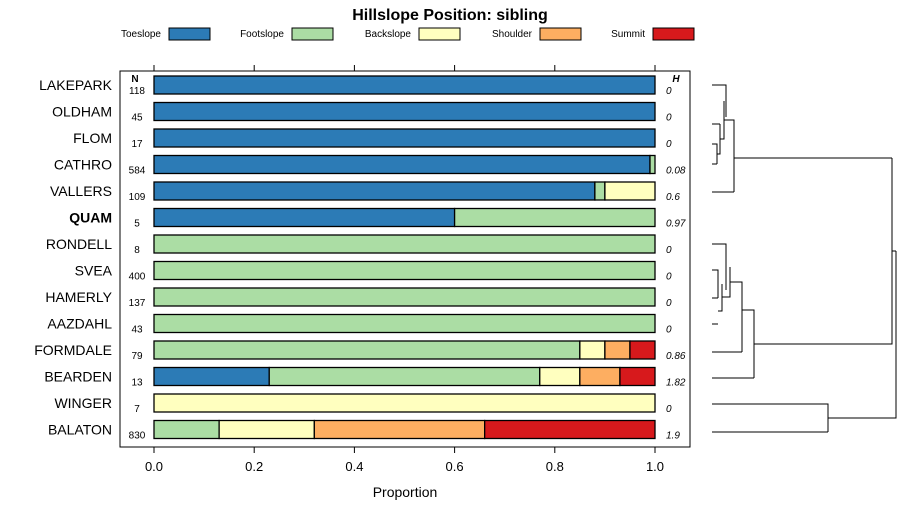 The width and height of the screenshot is (900, 520). What do you see at coordinates (354, 466) in the screenshot?
I see `x-tick-label: 0.4` at bounding box center [354, 466].